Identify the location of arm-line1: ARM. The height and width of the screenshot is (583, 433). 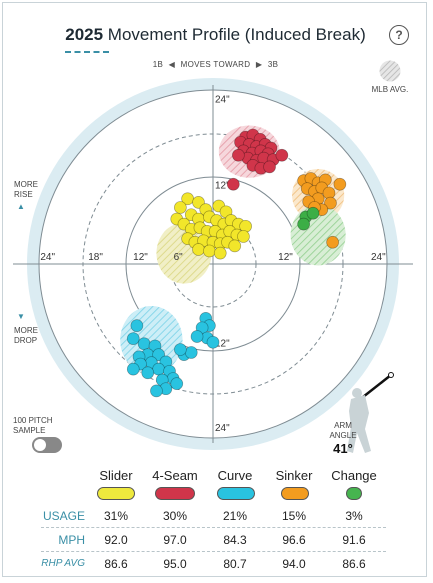
(343, 425).